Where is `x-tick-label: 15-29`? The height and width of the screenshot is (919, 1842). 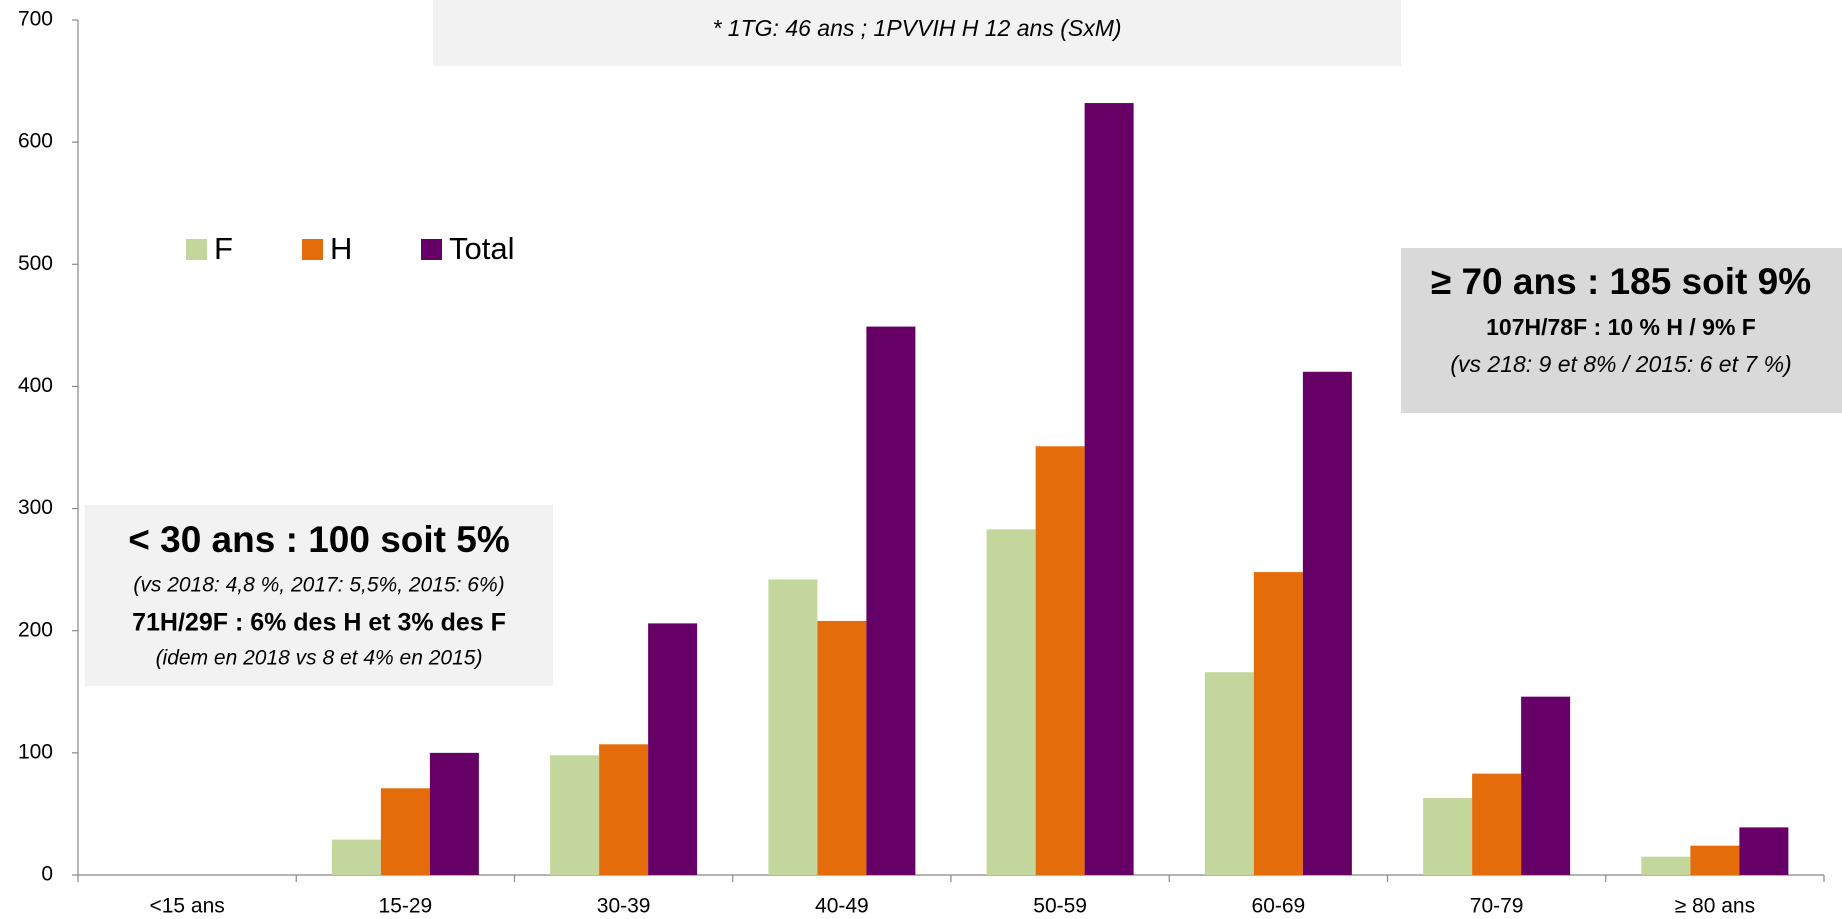
x-tick-label: 15-29 is located at coordinates (406, 906).